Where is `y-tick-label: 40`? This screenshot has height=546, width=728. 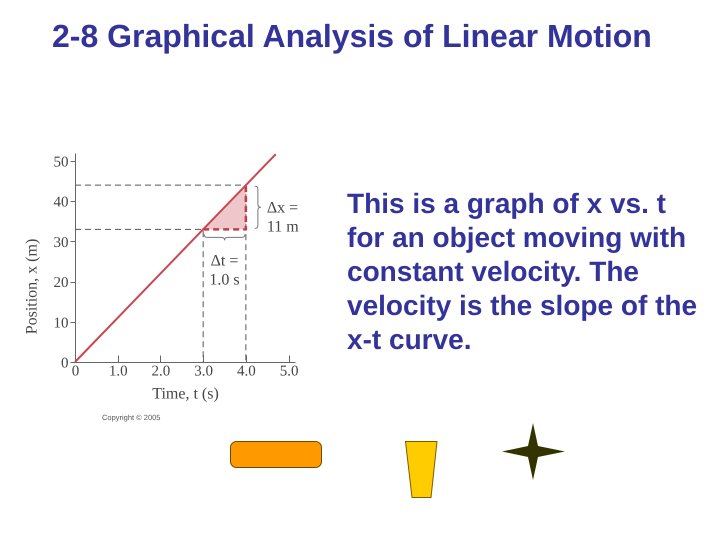 y-tick-label: 40 is located at coordinates (61, 202).